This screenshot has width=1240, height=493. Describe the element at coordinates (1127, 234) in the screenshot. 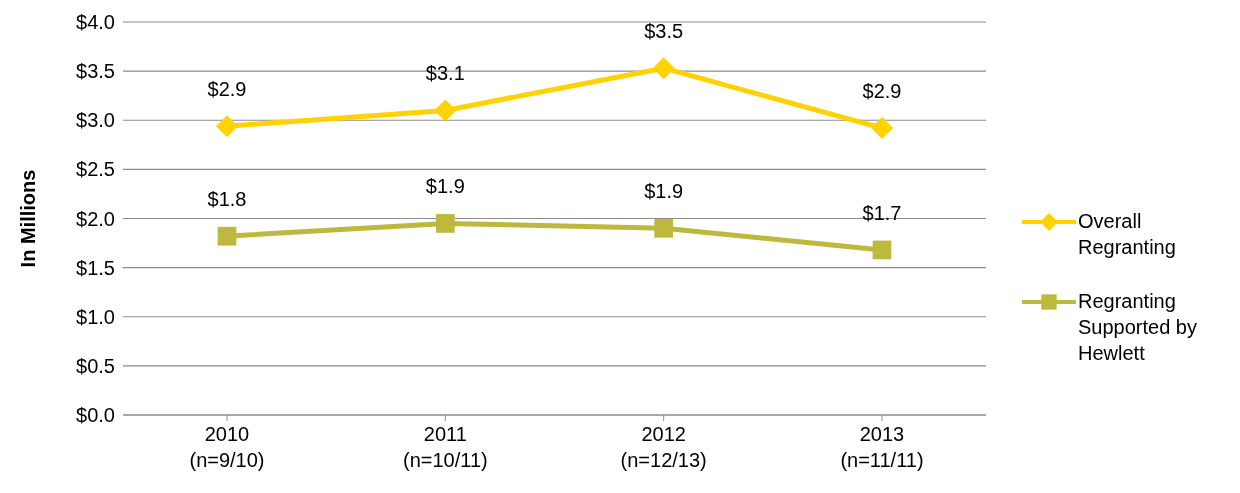

I see `legend-label: Overall Regranting` at that location.